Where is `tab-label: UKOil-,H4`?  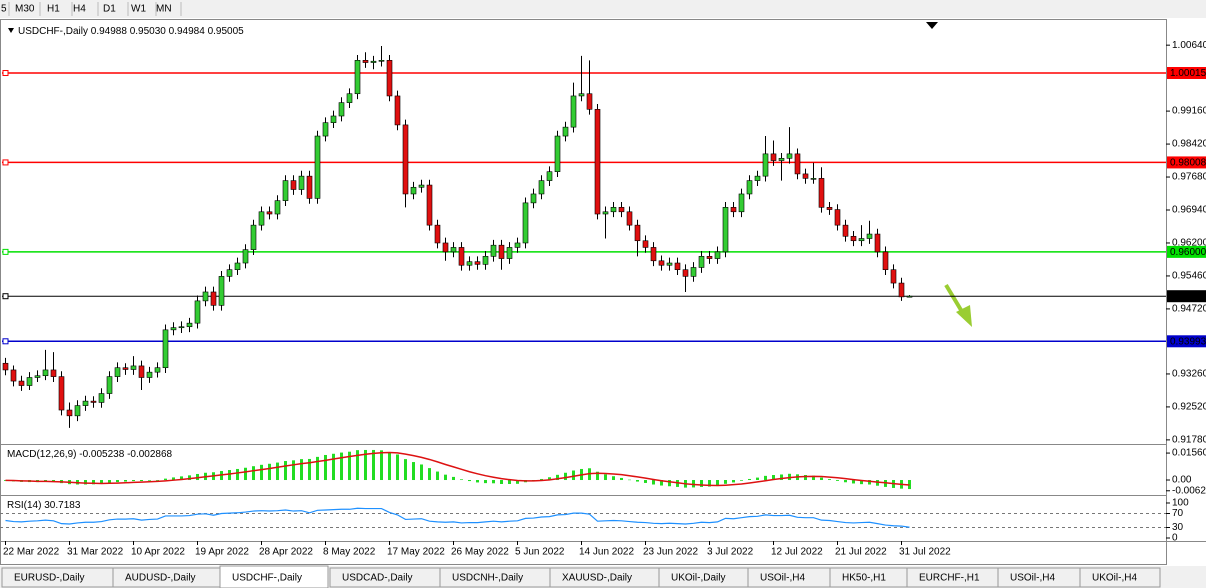 tab-label: UKOil-,H4 is located at coordinates (1114, 578).